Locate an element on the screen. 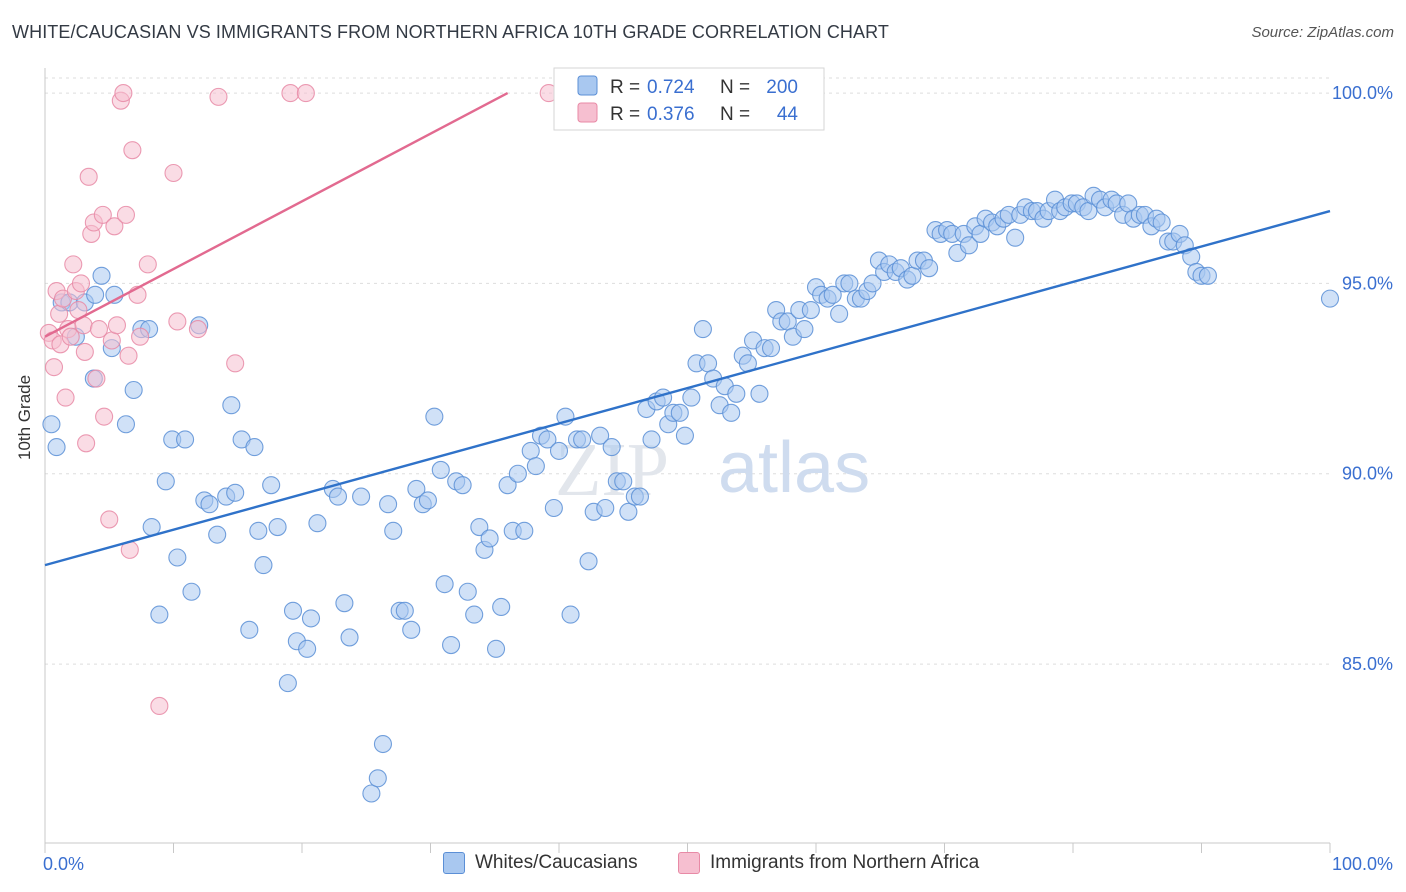  y-tick-label: 100.0% is located at coordinates (1362, 93).